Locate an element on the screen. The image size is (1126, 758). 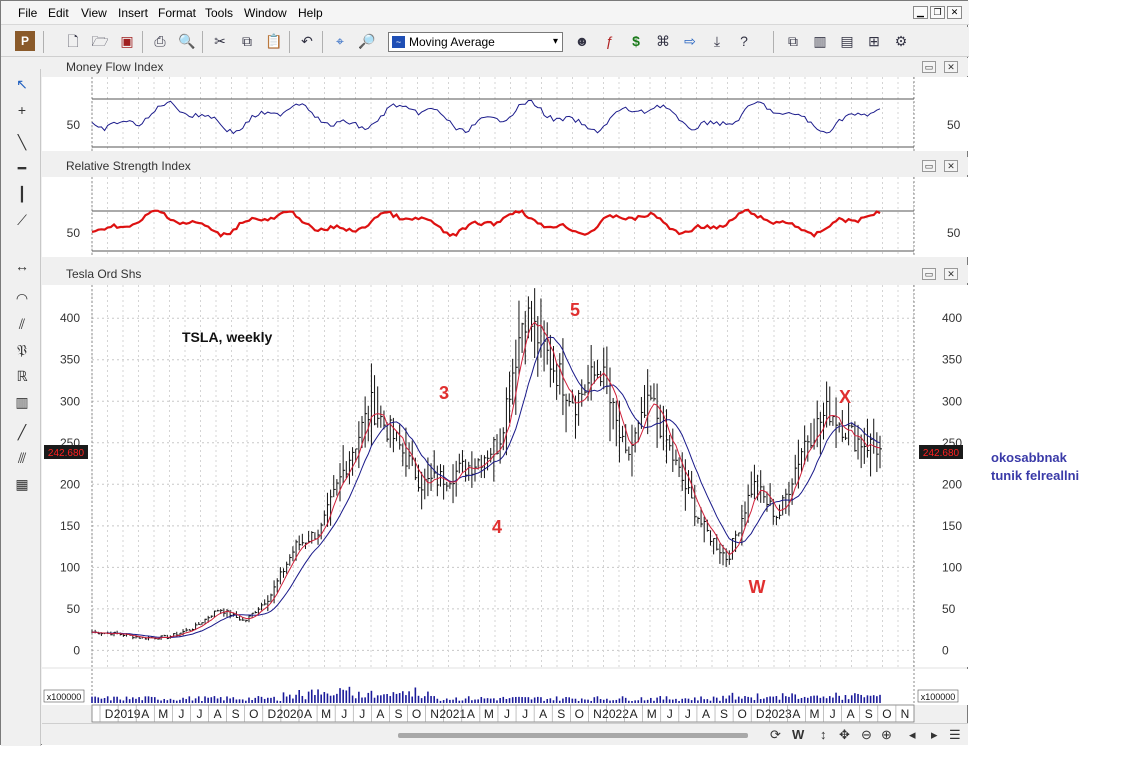
zoom-icon: 🔎 is located at coordinates (367, 41).